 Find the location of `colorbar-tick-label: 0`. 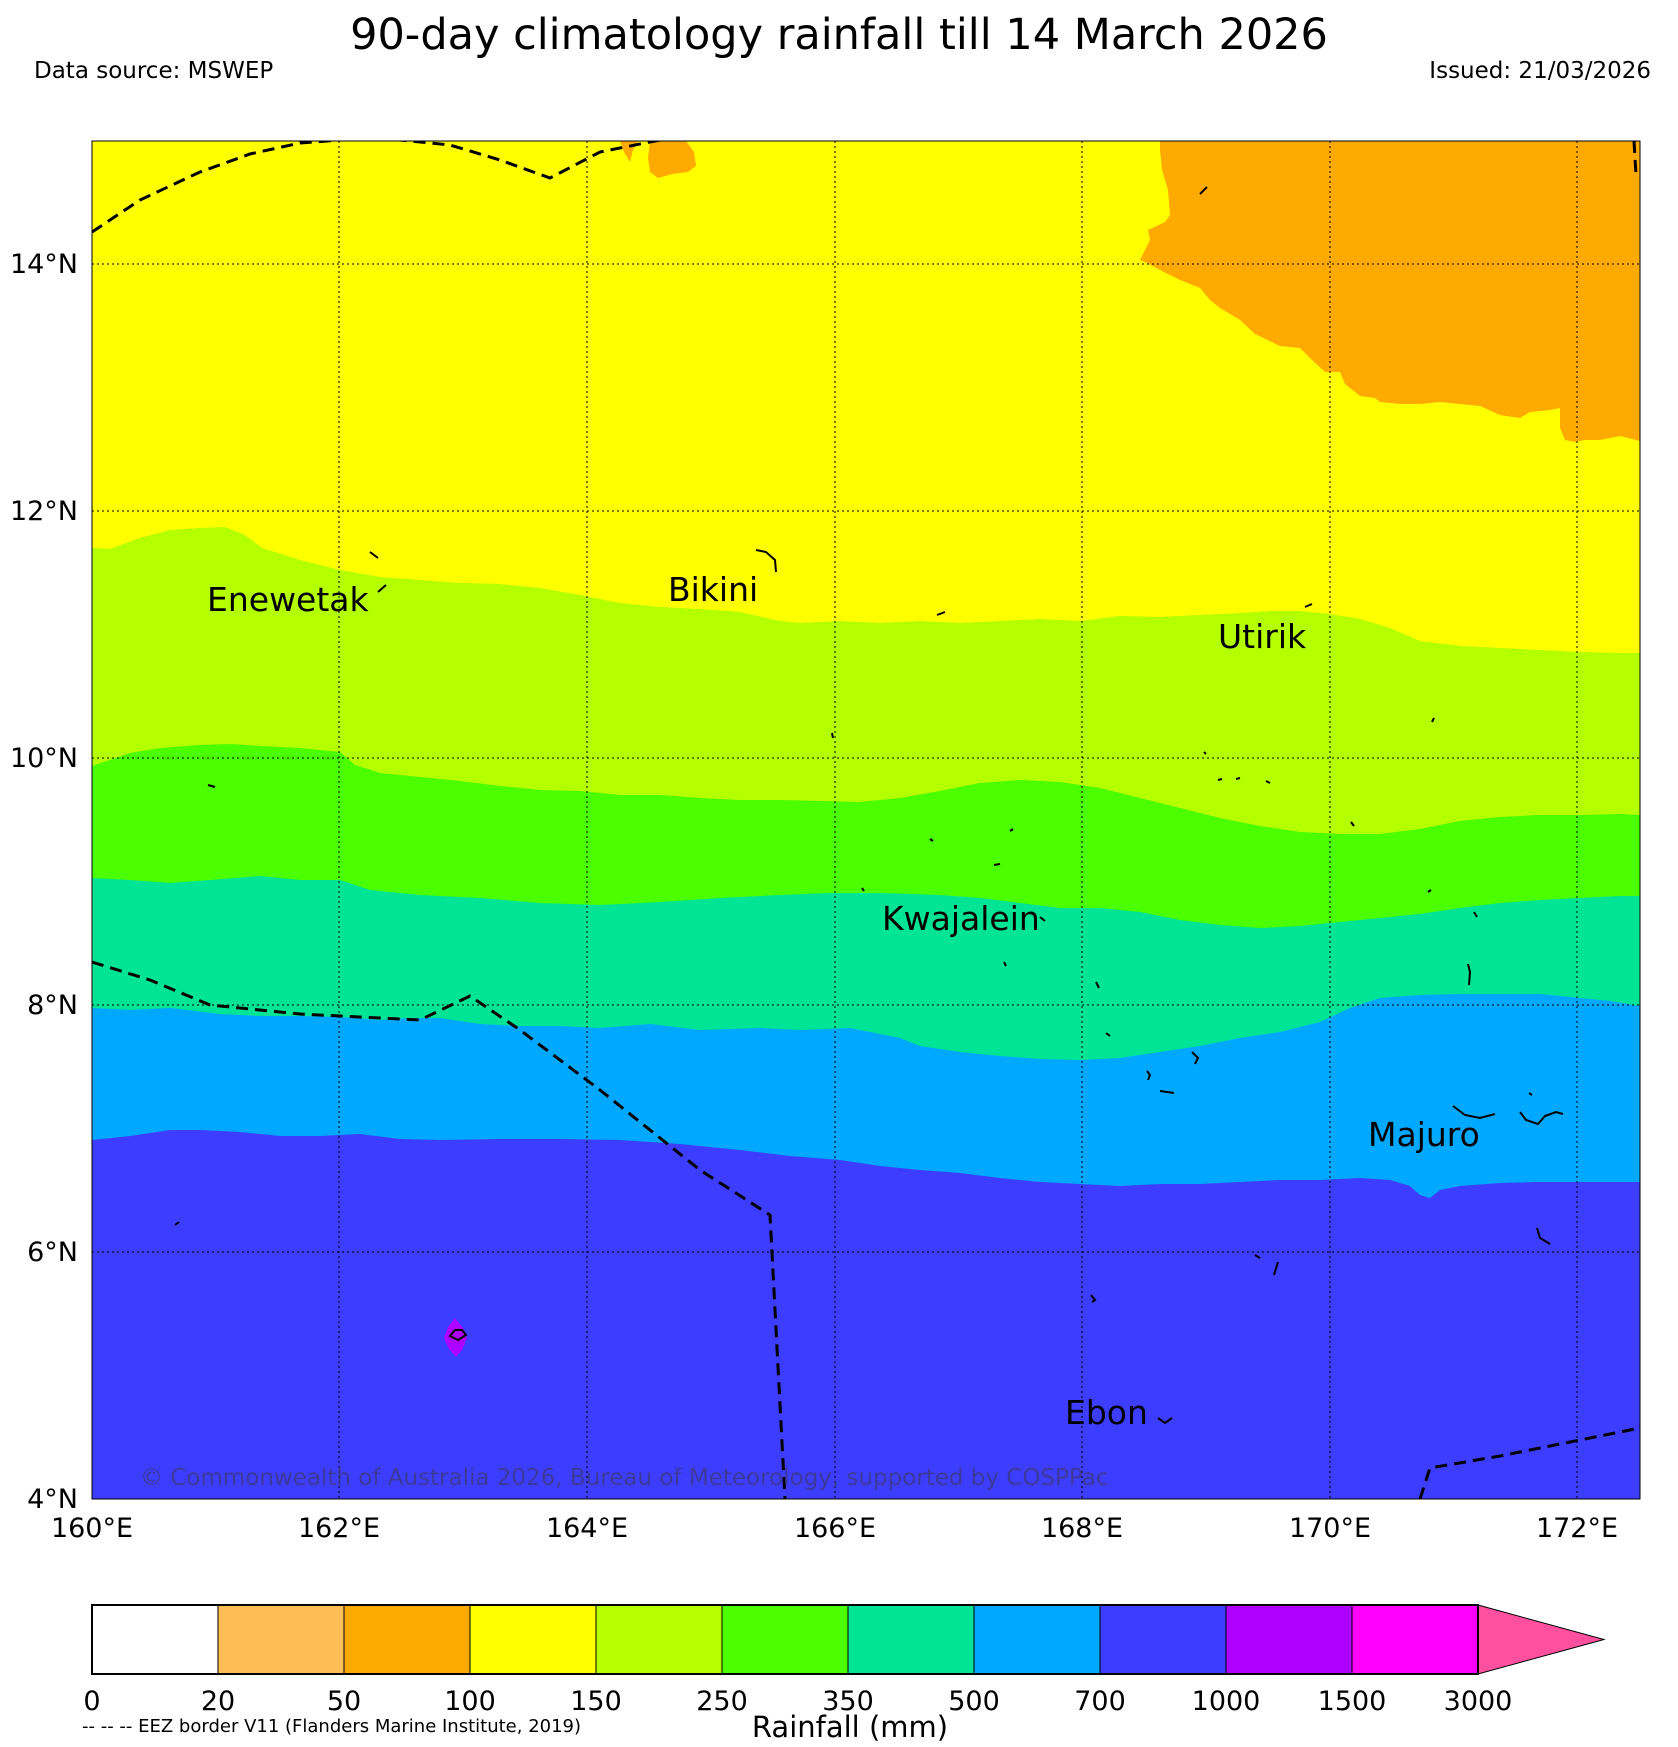

colorbar-tick-label: 0 is located at coordinates (91, 1701).